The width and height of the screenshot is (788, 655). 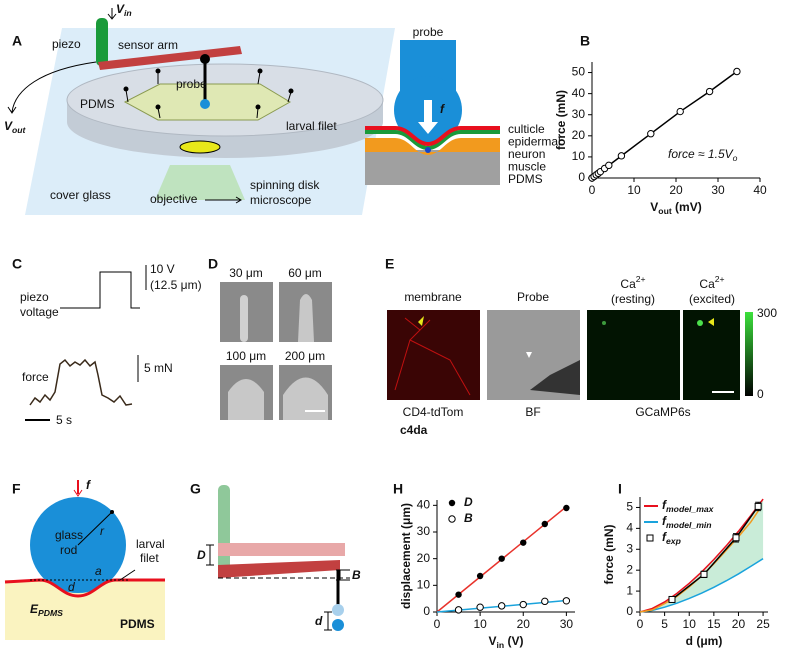 I want to click on scale-label: 5 s, so click(x=64, y=420).